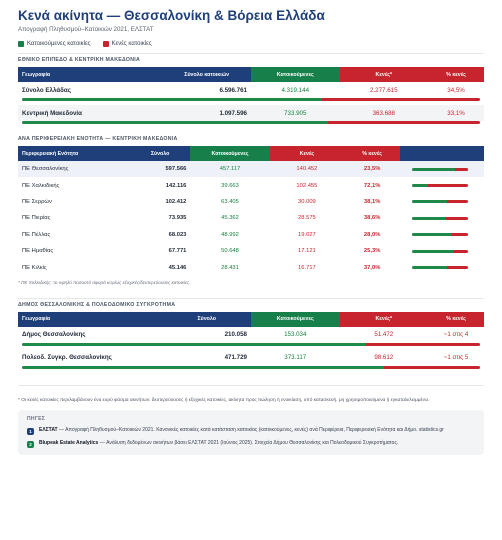 This screenshot has height=540, width=502. Describe the element at coordinates (251, 202) in the screenshot. I see `regional-row: ΠΕ Σερρών 102.412 63.405 30.009 38,1%` at that location.